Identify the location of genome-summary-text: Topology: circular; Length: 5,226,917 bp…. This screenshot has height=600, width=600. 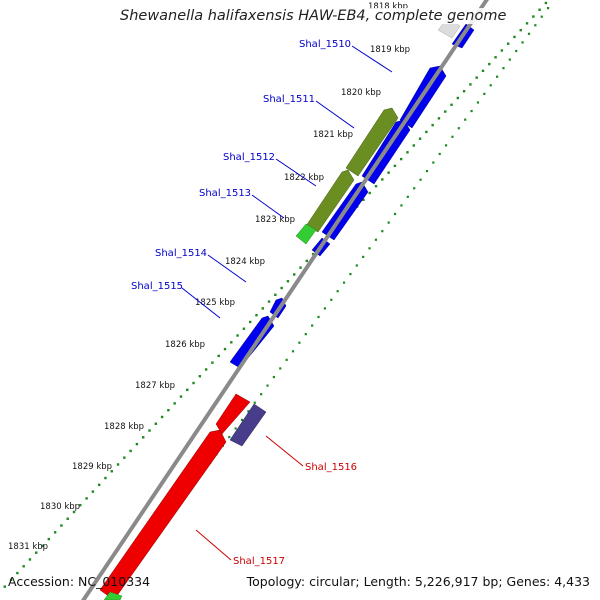
(418, 581).